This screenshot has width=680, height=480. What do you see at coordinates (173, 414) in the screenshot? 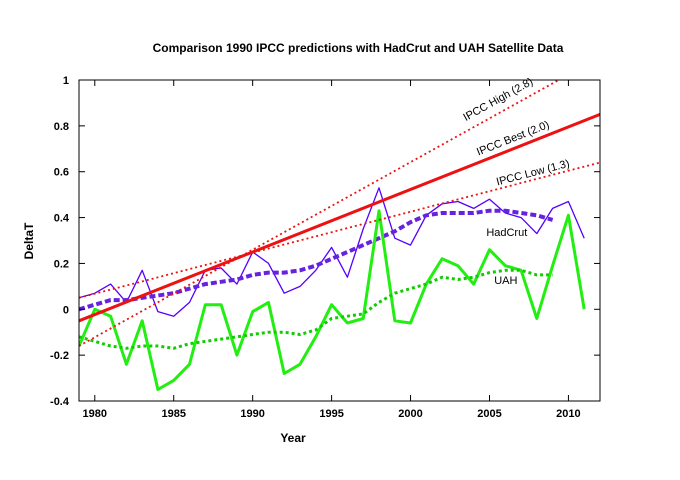
I see `x-tick-label: 1985` at bounding box center [173, 414].